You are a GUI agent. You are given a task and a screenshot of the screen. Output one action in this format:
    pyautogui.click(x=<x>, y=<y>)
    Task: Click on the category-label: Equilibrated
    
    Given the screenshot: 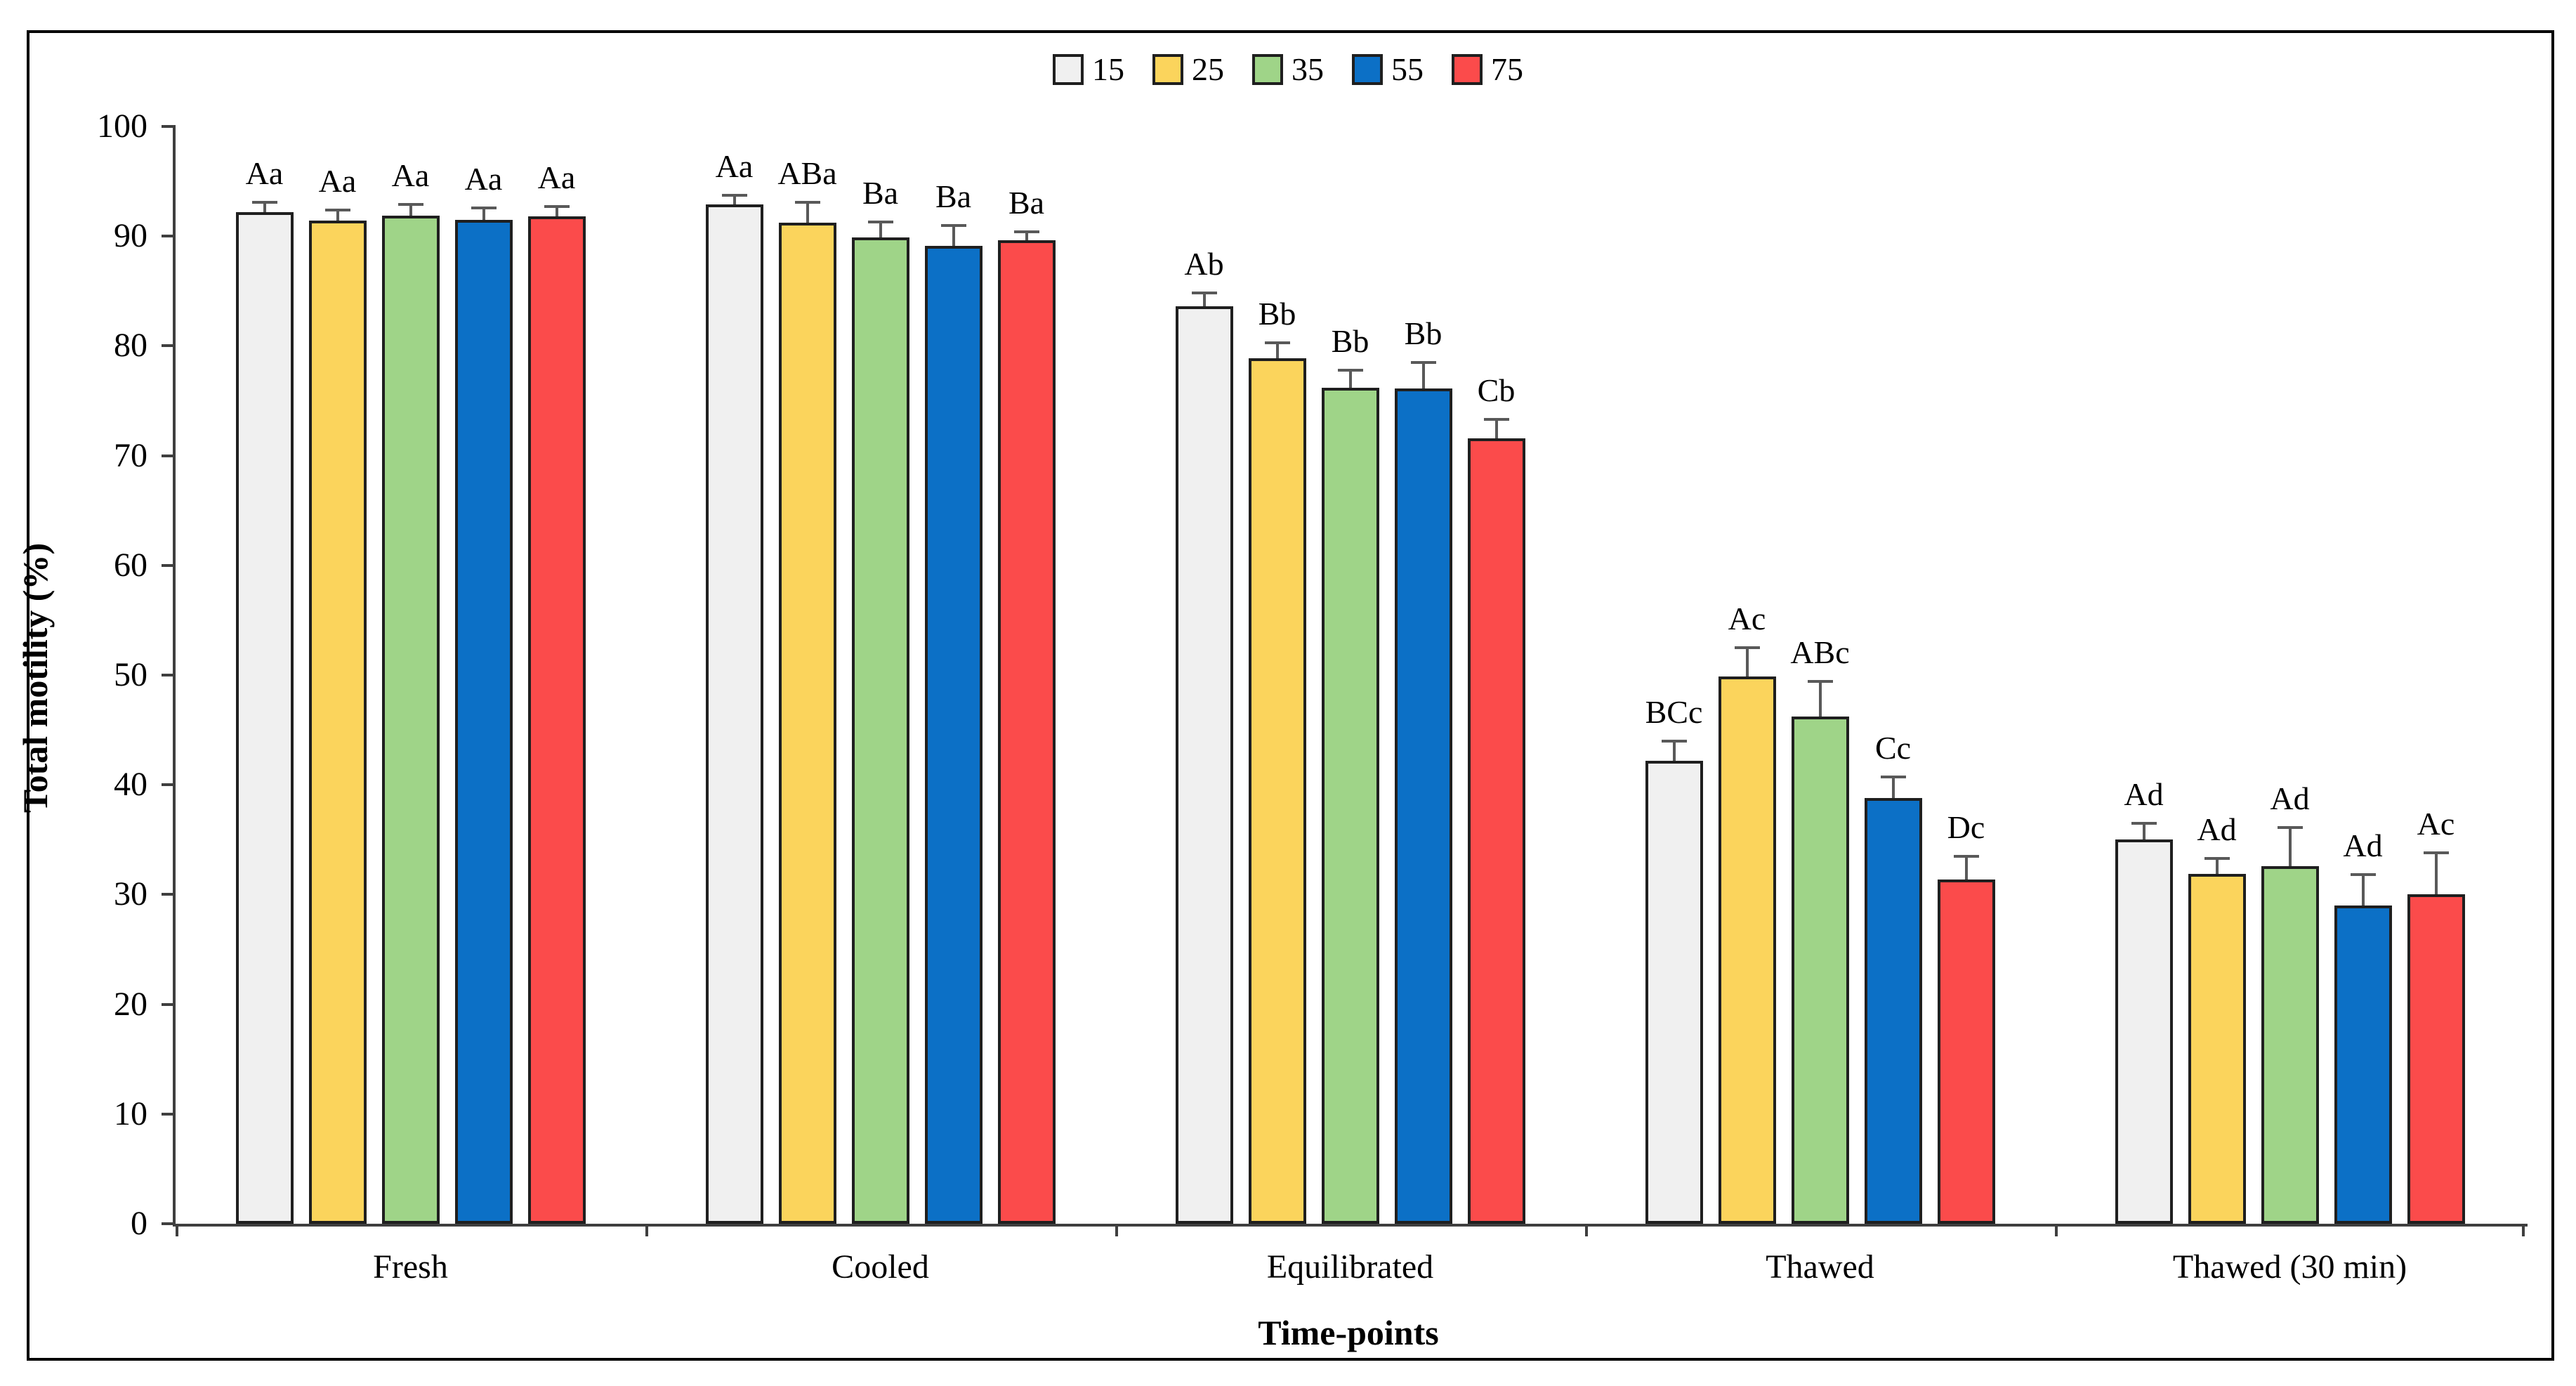 What is the action you would take?
    pyautogui.click(x=1350, y=1267)
    